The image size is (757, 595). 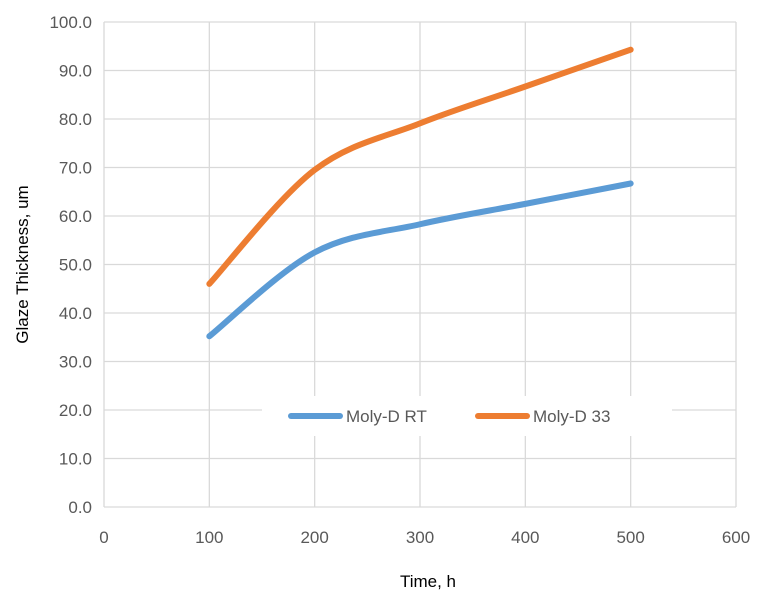 What do you see at coordinates (209, 537) in the screenshot?
I see `x-tick-label: 100` at bounding box center [209, 537].